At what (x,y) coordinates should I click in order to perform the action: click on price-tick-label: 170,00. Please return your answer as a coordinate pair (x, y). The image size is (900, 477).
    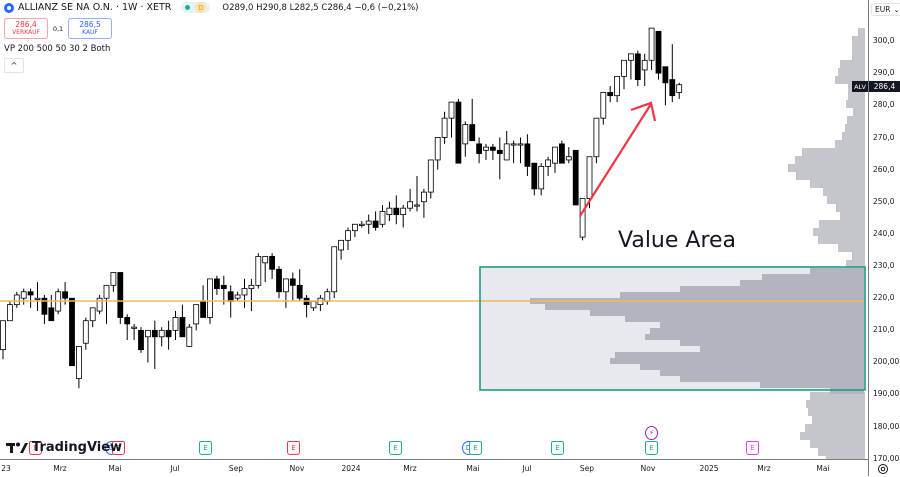
    Looking at the image, I should click on (886, 458).